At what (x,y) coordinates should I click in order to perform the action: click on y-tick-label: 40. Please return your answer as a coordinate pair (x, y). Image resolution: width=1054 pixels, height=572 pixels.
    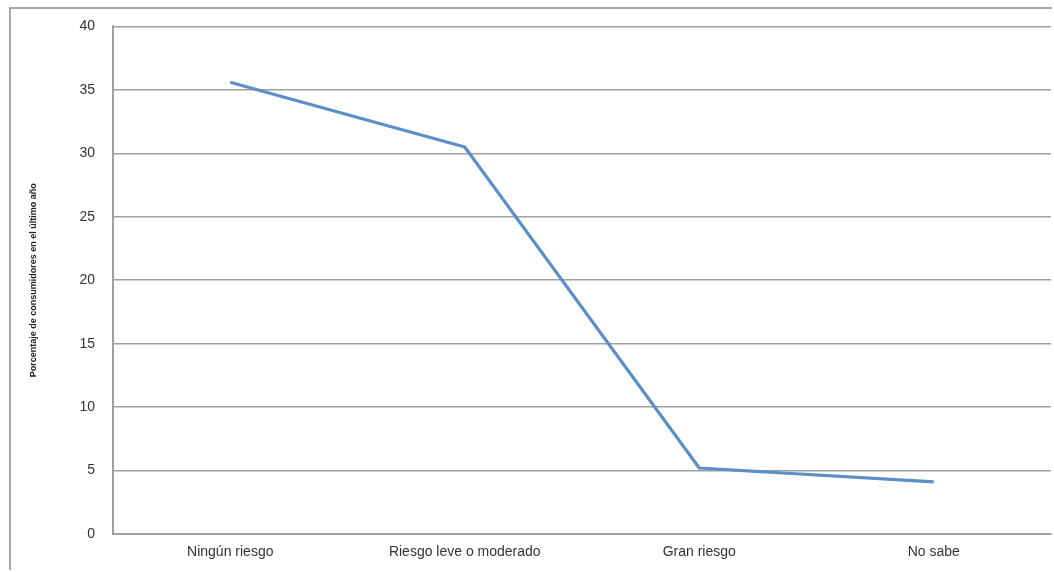
    Looking at the image, I should click on (87, 25).